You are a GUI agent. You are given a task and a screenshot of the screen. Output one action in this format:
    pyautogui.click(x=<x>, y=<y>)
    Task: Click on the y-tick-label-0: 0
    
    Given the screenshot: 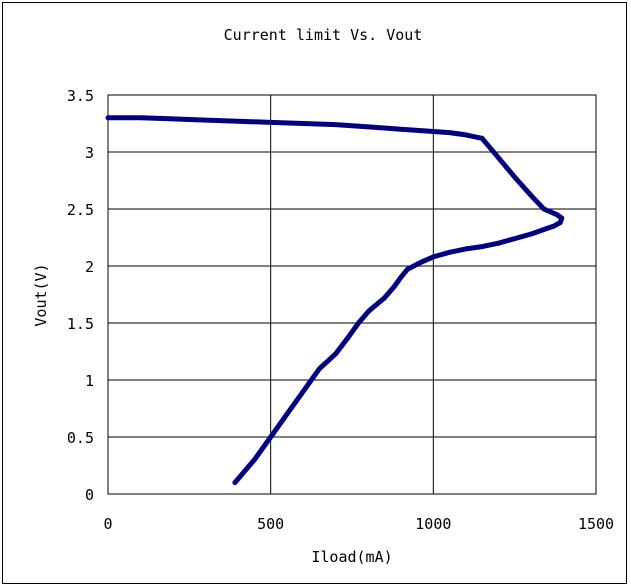 What is the action you would take?
    pyautogui.click(x=89, y=495)
    